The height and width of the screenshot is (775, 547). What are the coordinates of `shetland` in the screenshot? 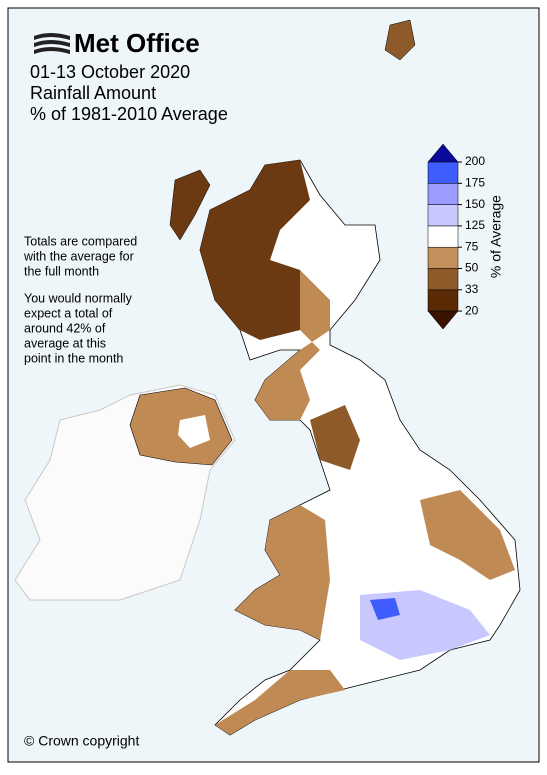 It's located at (400, 40).